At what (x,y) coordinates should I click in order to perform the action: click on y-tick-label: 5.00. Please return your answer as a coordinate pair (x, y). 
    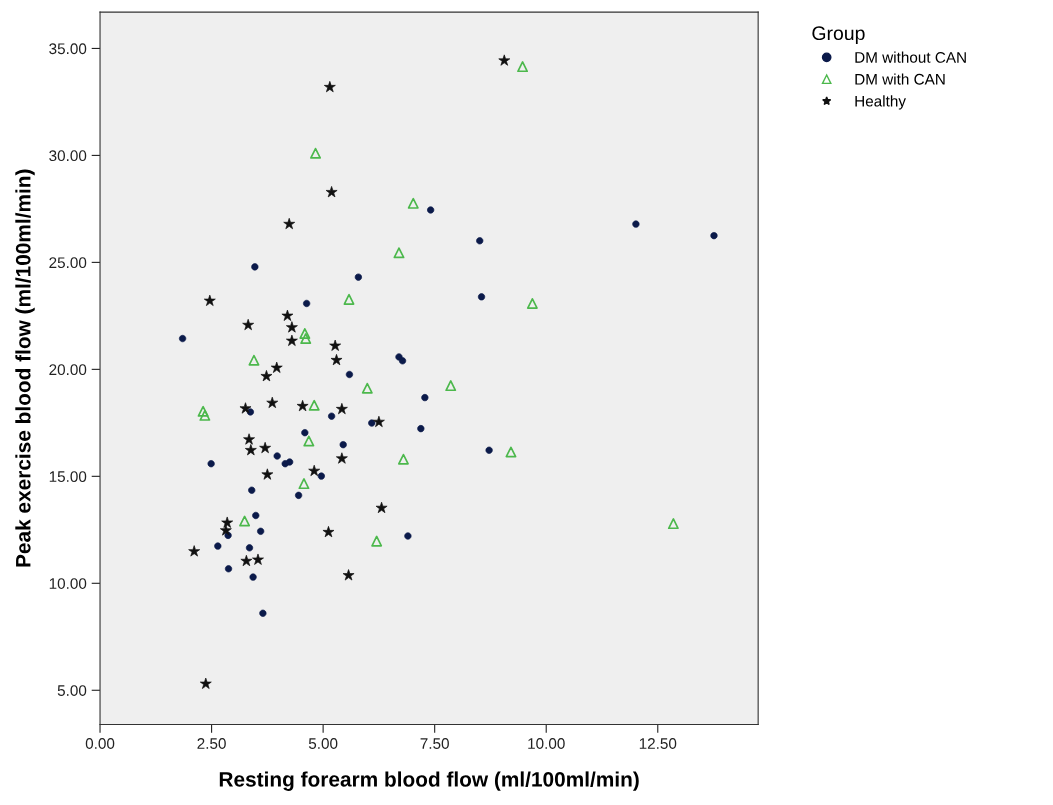
    Looking at the image, I should click on (72, 690).